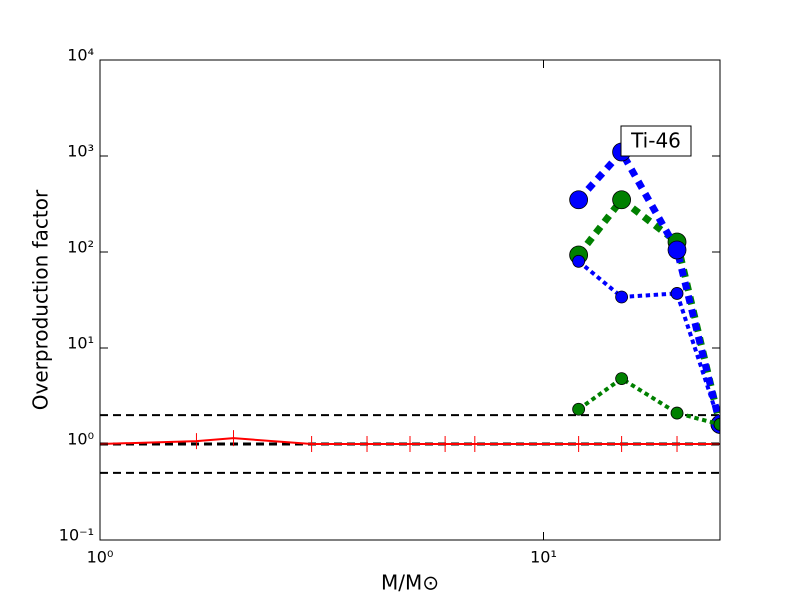 The width and height of the screenshot is (800, 604). Describe the element at coordinates (410, 583) in the screenshot. I see `x-axis-label: M/M⊙` at that location.